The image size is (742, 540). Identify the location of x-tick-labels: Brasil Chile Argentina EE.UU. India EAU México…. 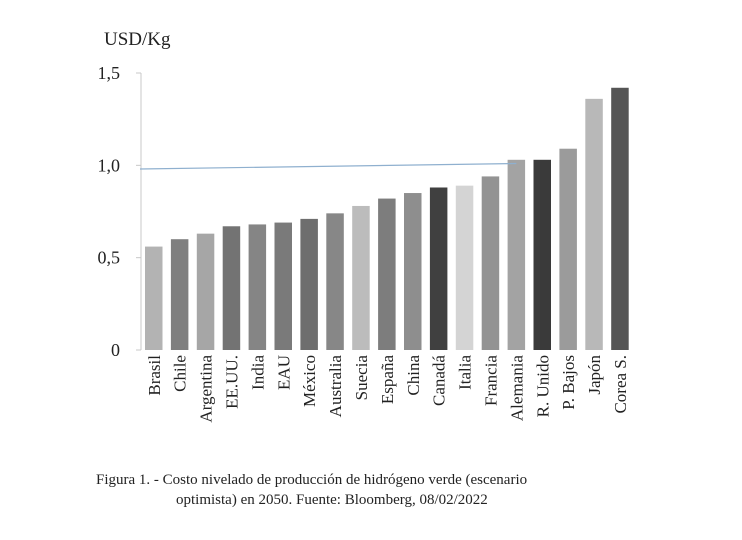
(387, 389).